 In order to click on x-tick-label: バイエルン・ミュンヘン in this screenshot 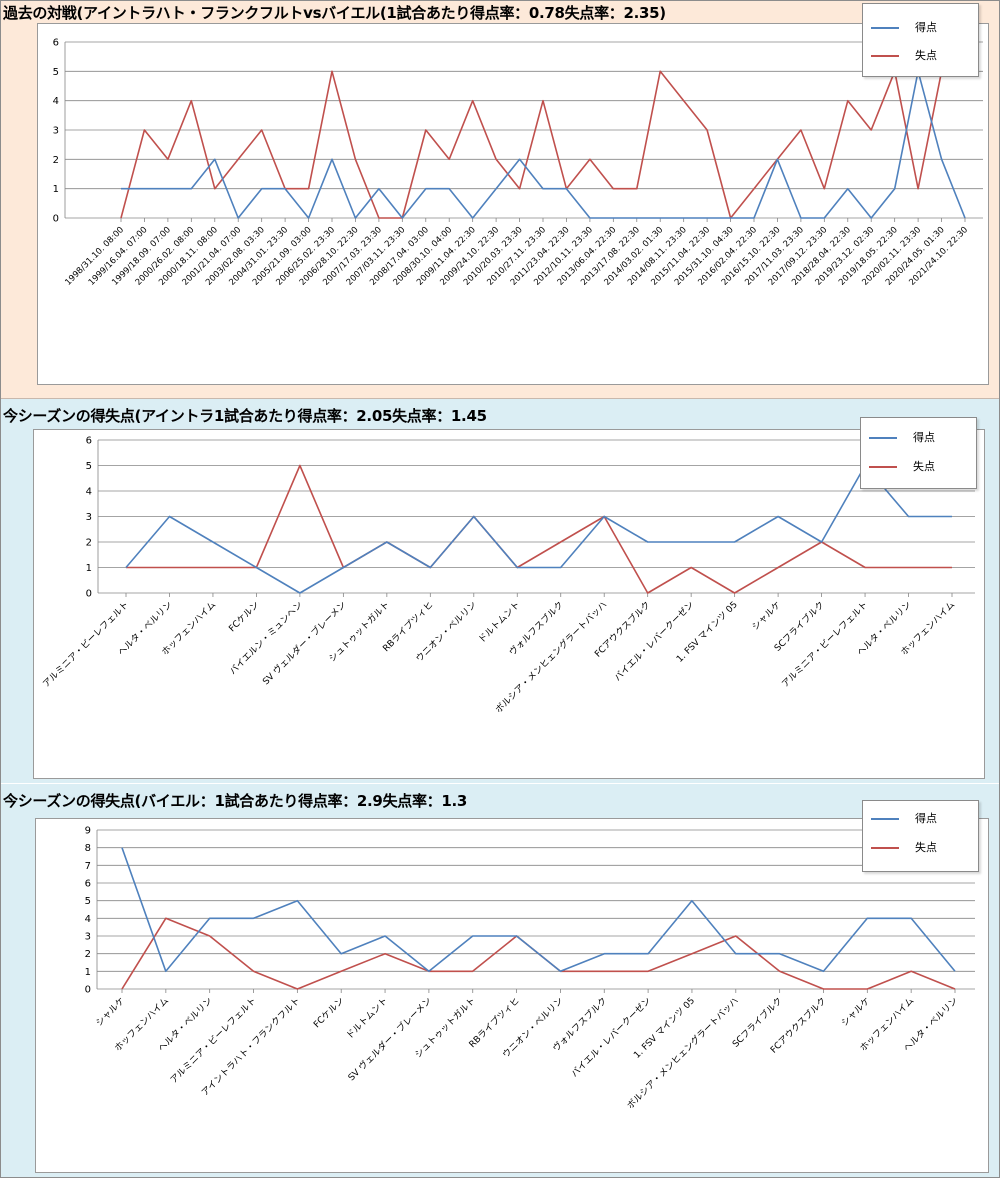, I will do `click(266, 638)`.